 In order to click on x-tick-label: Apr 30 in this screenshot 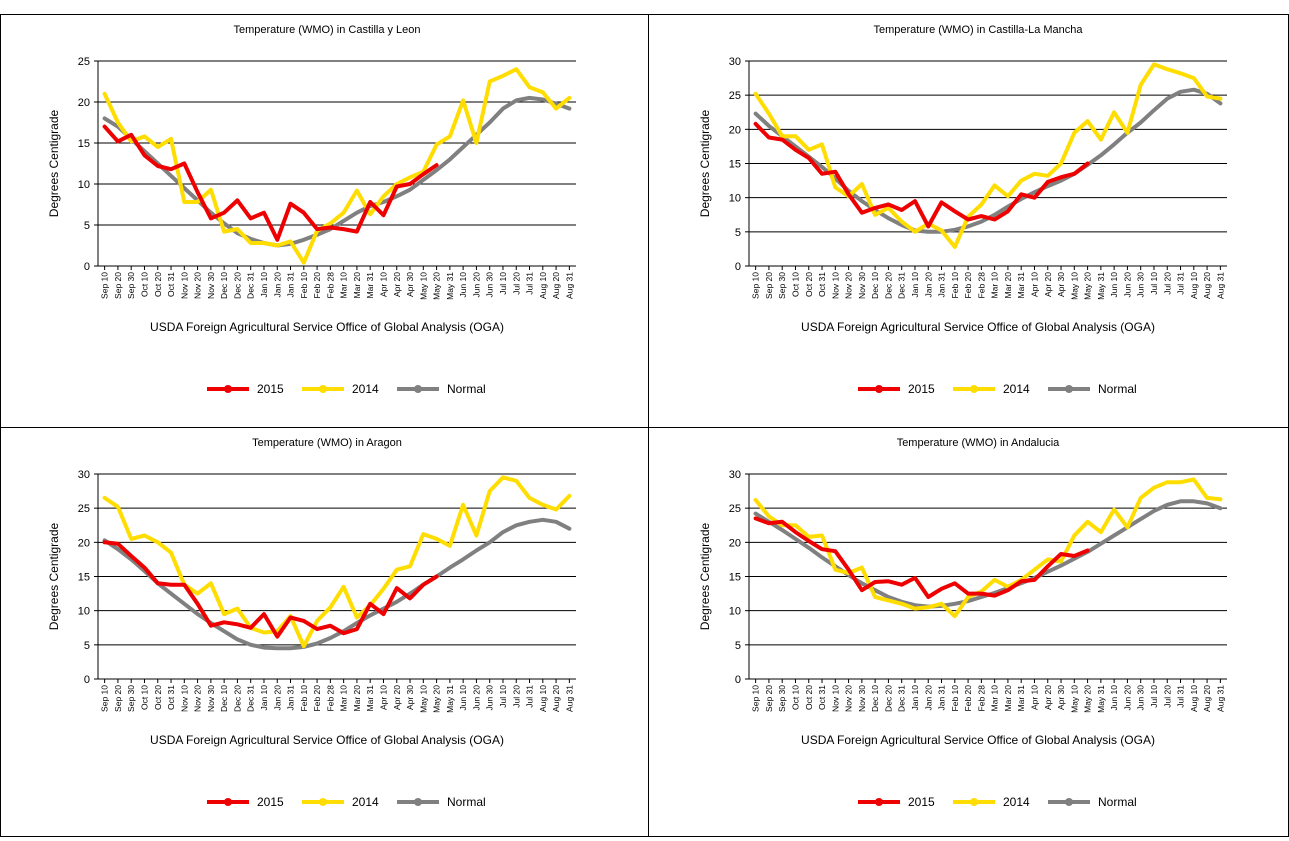, I will do `click(1061, 284)`.